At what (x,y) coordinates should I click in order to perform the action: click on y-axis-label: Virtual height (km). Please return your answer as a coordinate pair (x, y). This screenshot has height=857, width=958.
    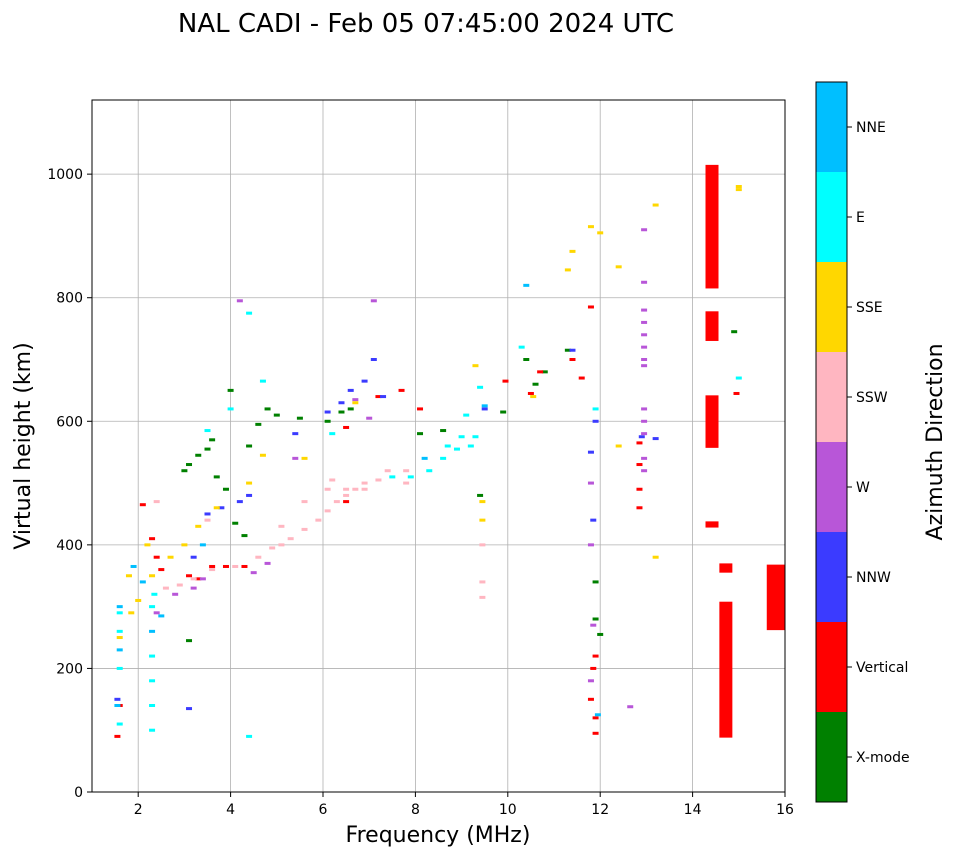
    Looking at the image, I should click on (23, 445).